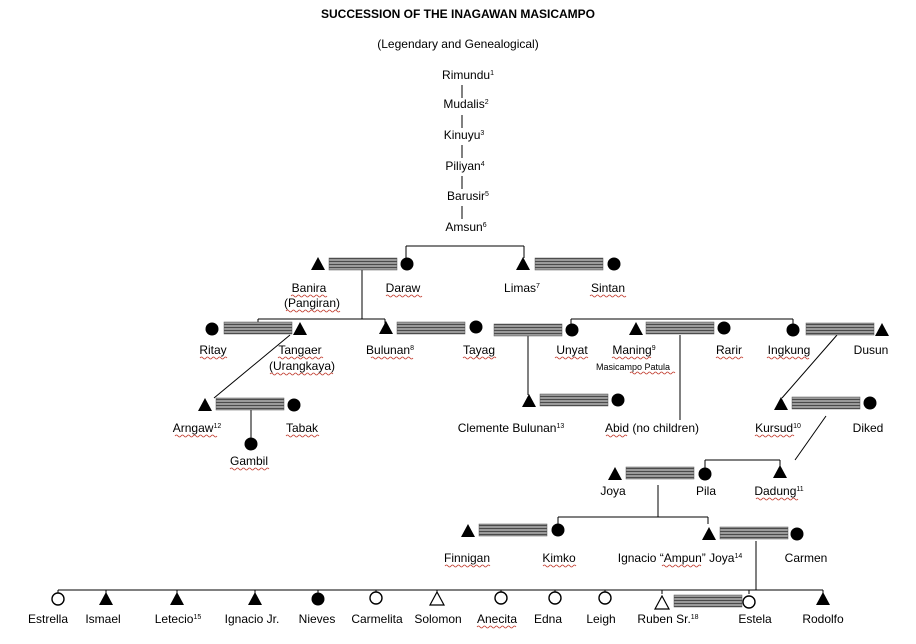  What do you see at coordinates (403, 288) in the screenshot?
I see `person-daraw: Daraw` at bounding box center [403, 288].